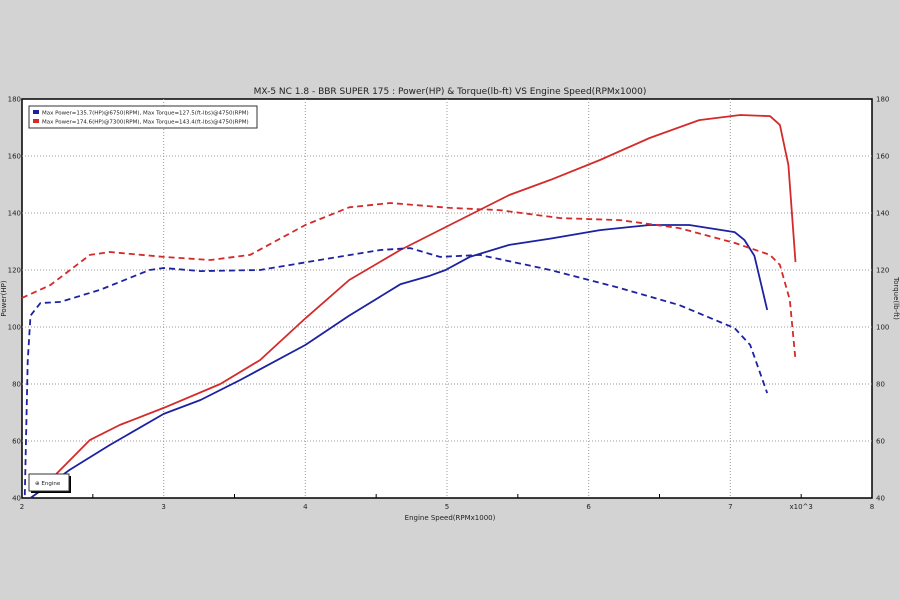 The width and height of the screenshot is (900, 600). I want to click on x-axis-label: Engine Speed(RPMx1000), so click(450, 518).